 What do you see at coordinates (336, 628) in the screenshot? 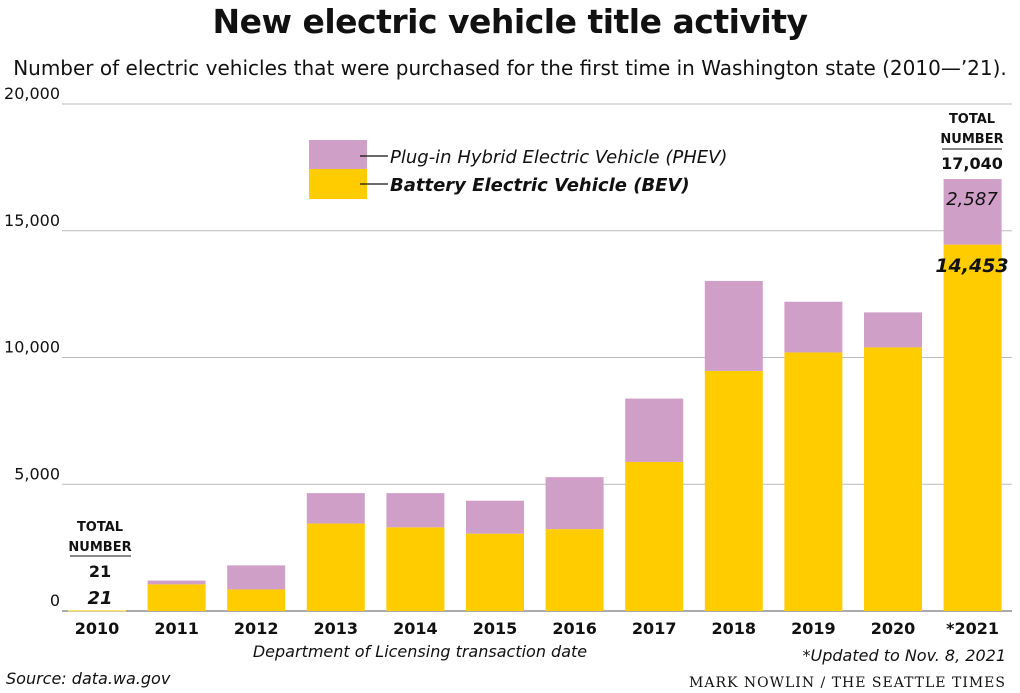
I see `x-tick-label-2013: 2013` at bounding box center [336, 628].